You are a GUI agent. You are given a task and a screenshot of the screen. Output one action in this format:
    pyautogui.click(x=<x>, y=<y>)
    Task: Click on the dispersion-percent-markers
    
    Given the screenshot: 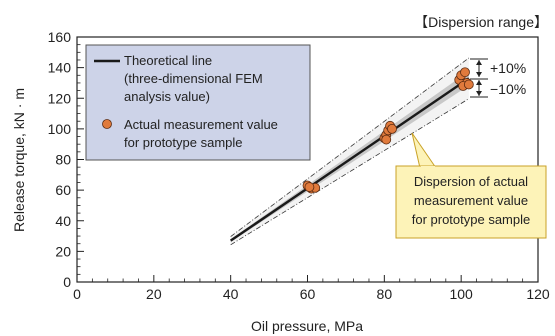 What is the action you would take?
    pyautogui.click(x=479, y=78)
    